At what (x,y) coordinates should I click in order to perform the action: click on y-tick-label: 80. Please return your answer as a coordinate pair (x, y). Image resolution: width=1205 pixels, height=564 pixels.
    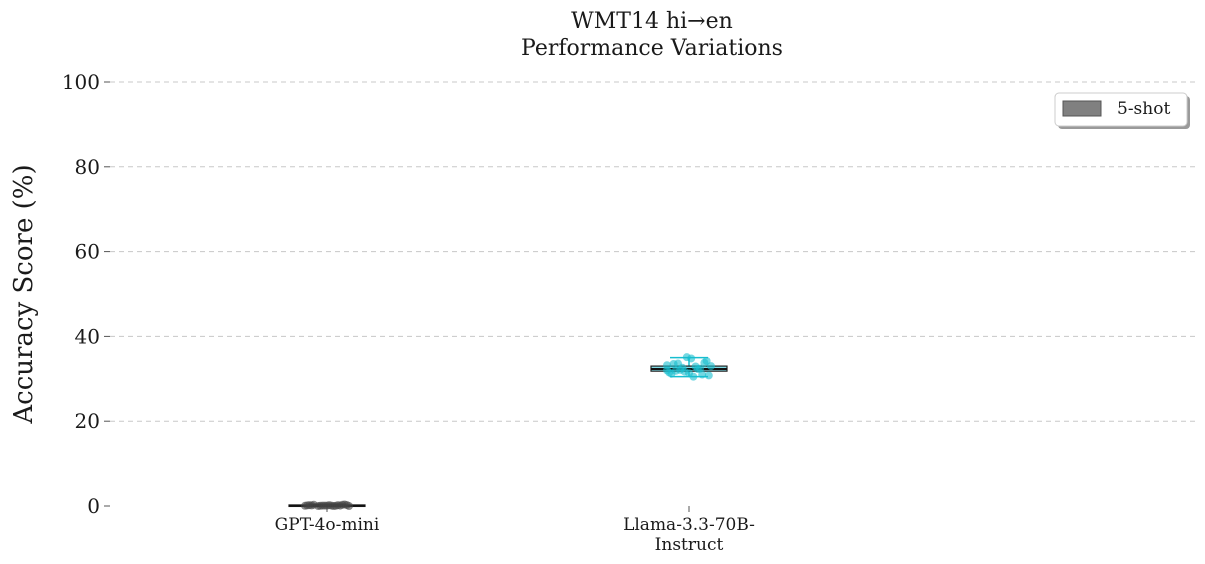
    Looking at the image, I should click on (87, 167).